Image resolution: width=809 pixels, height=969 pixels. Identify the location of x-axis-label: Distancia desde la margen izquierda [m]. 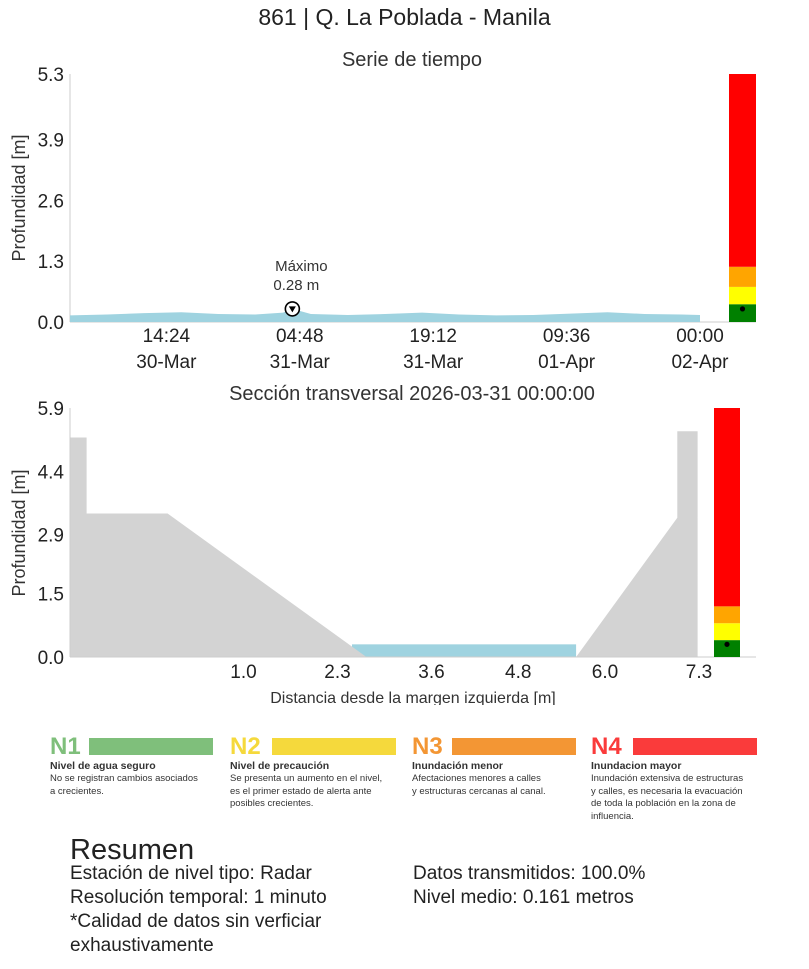
(412, 697).